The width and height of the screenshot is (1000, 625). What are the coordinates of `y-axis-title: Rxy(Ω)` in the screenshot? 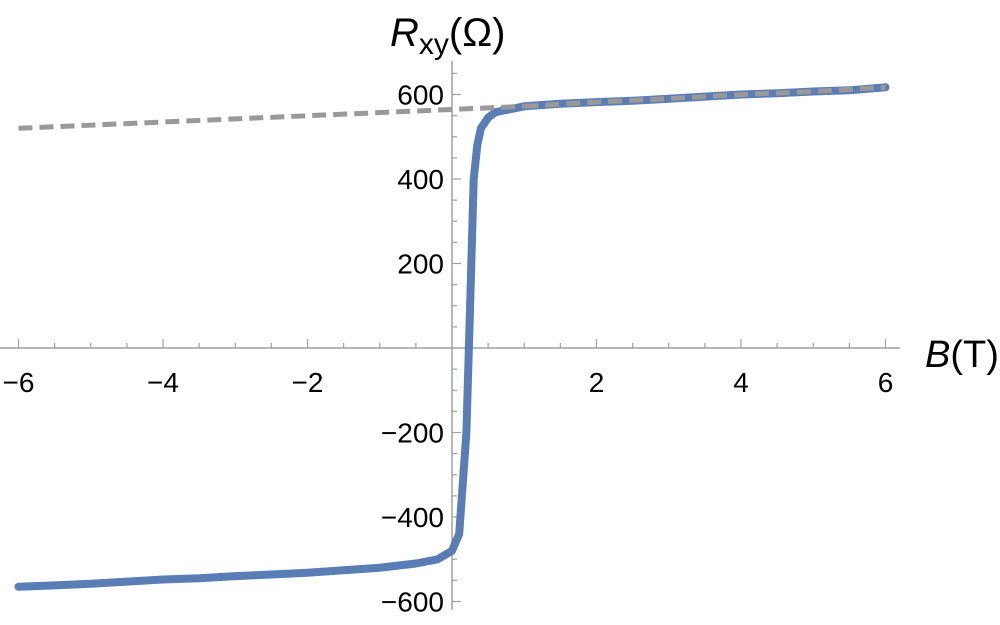 It's located at (447, 36).